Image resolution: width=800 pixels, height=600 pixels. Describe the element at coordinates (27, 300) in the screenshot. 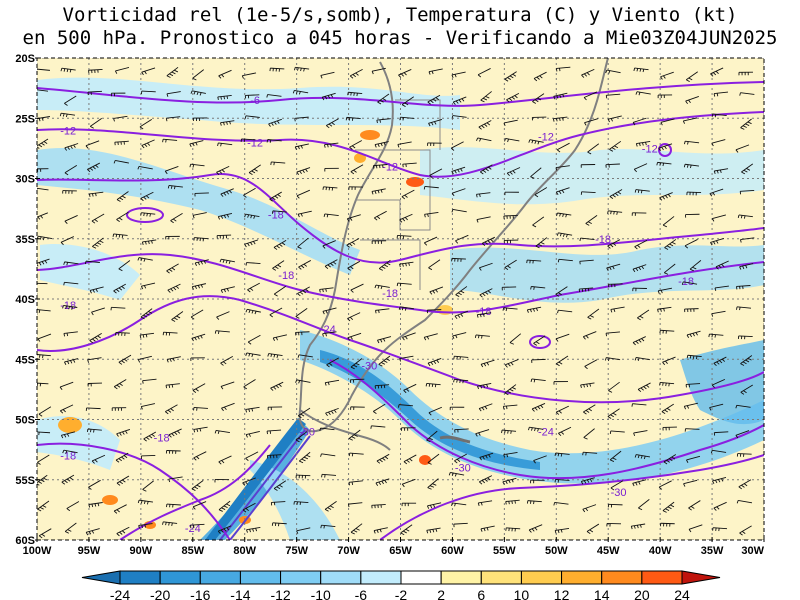

I see `latitude-labels: 20S 25S 30S 35S 40S 45S 50S 55S 60S` at that location.